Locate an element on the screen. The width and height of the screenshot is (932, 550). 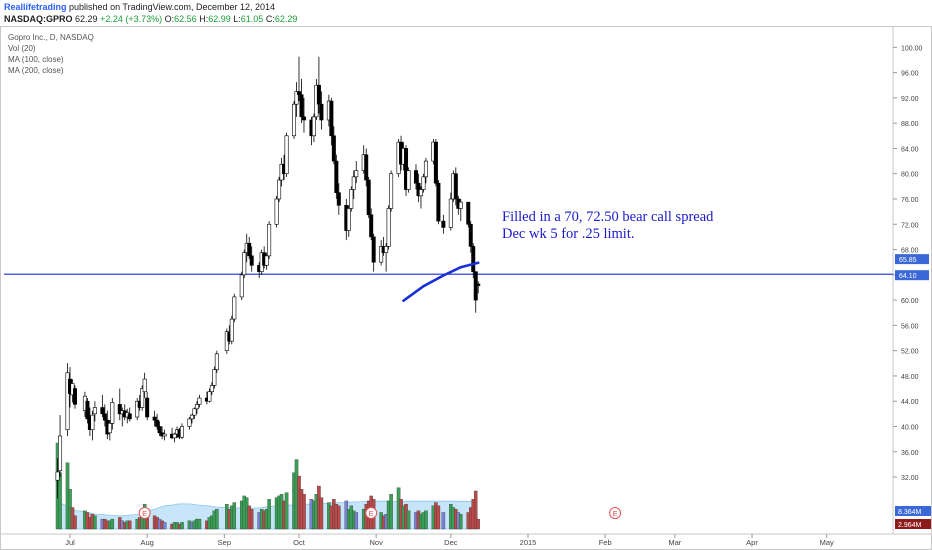
x-tick-label: Apr is located at coordinates (752, 542).